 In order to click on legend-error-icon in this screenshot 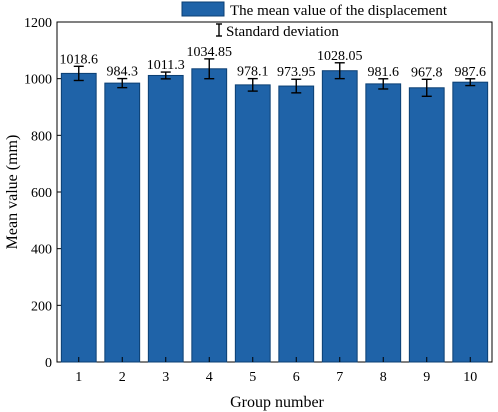, I will do `click(219, 30)`.